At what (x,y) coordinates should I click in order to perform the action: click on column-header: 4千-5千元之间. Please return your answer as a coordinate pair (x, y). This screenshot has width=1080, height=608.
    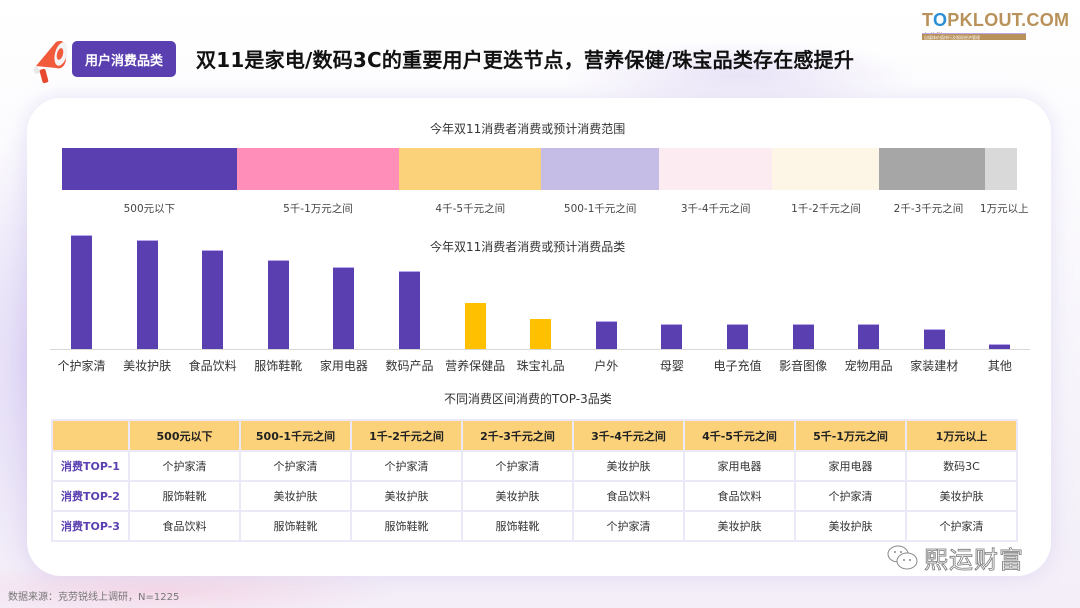
    Looking at the image, I should click on (739, 435).